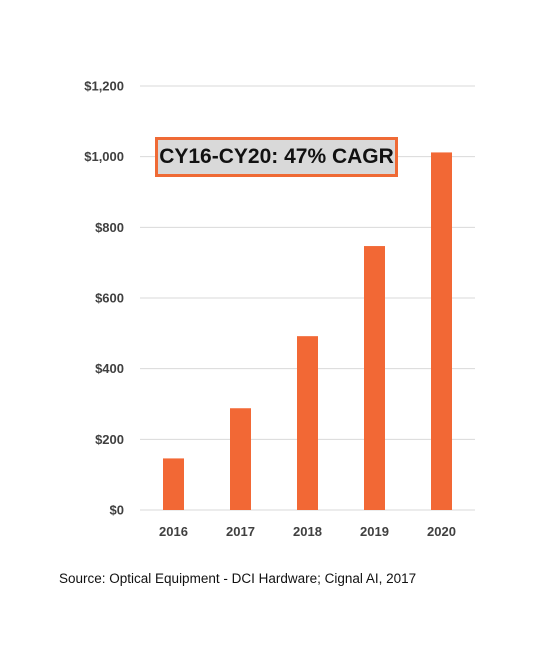 This screenshot has height=649, width=534. Describe the element at coordinates (117, 510) in the screenshot. I see `y-tick-label: $0` at that location.